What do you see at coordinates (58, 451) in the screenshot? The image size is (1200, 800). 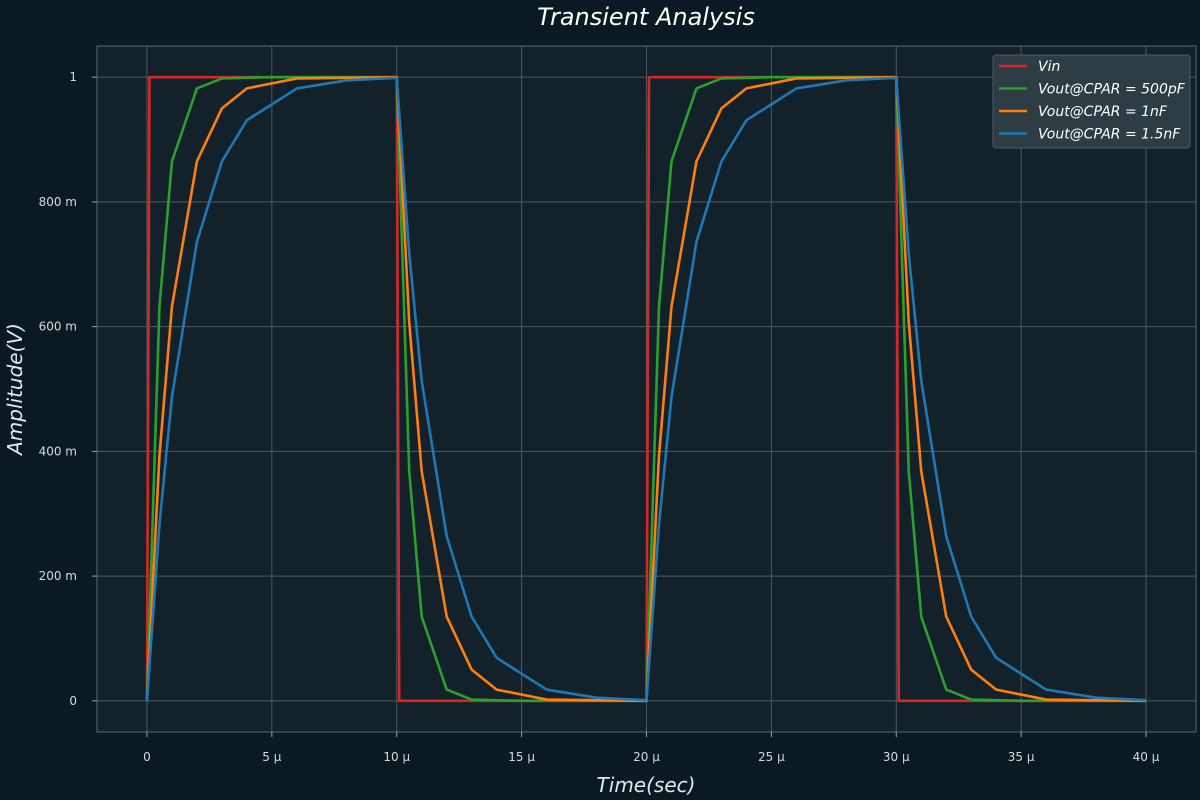 I see `y-tick-label: 400 m` at bounding box center [58, 451].